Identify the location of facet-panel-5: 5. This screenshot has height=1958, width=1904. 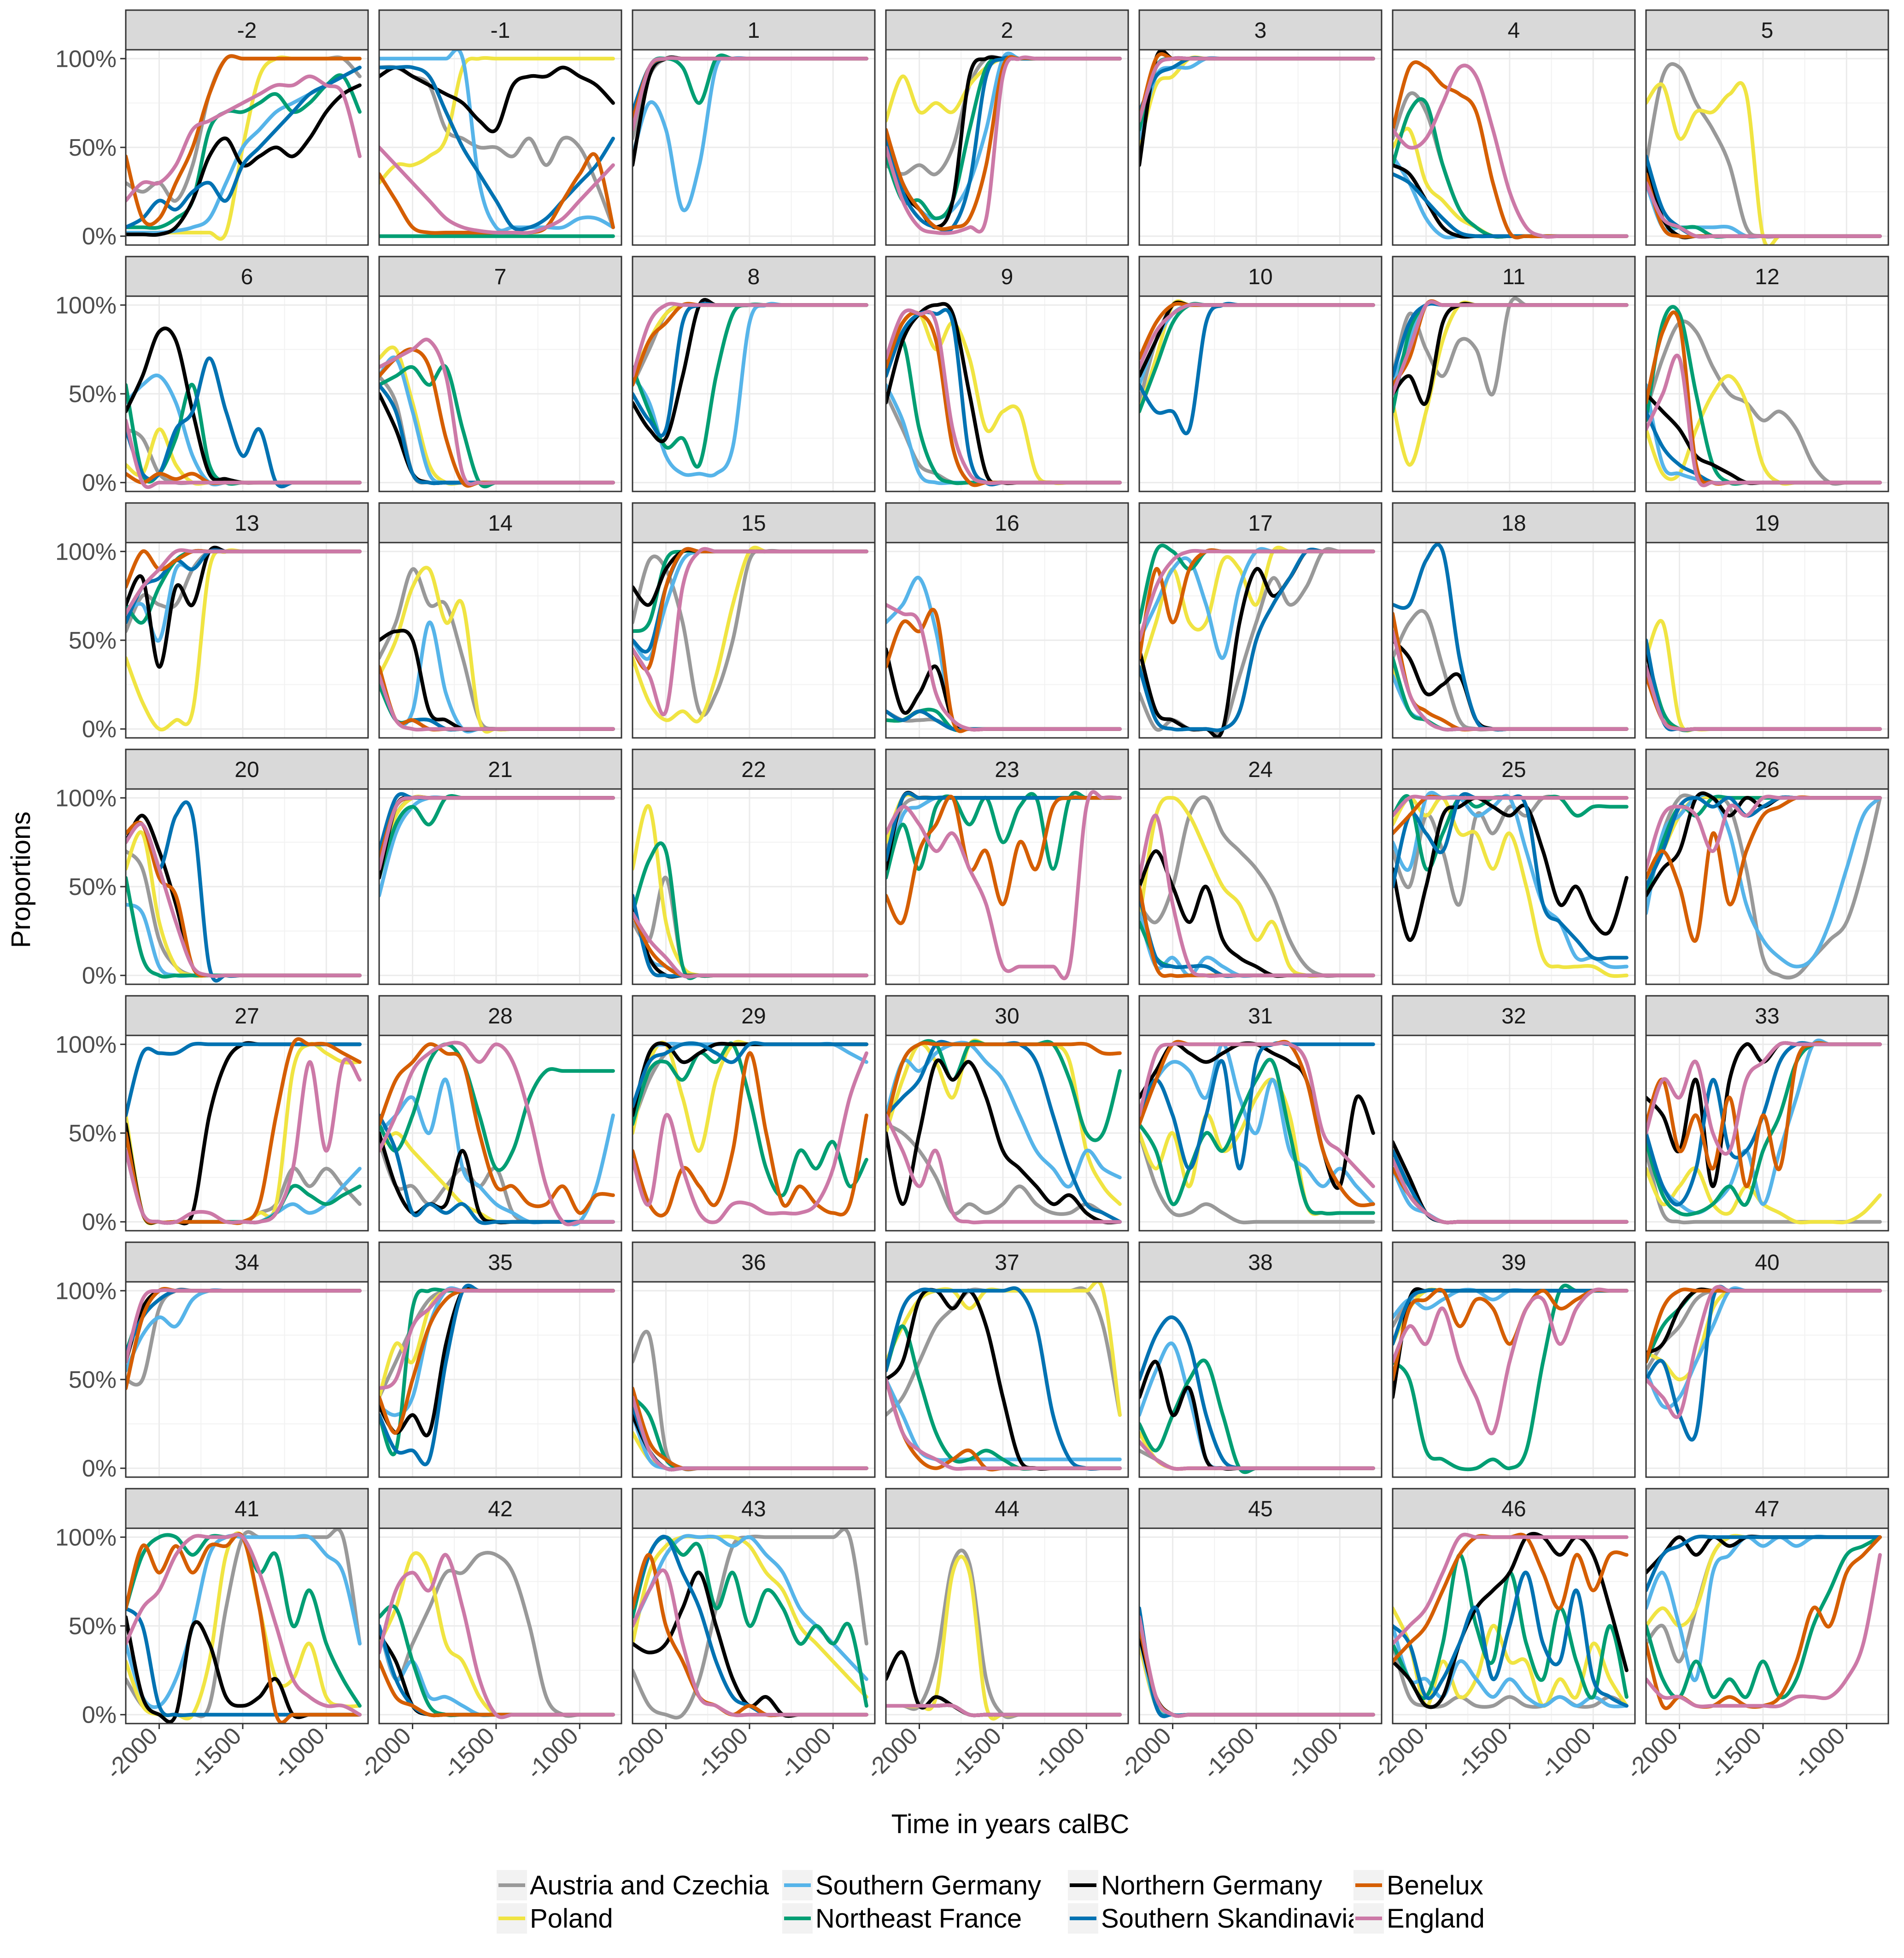
(1767, 127).